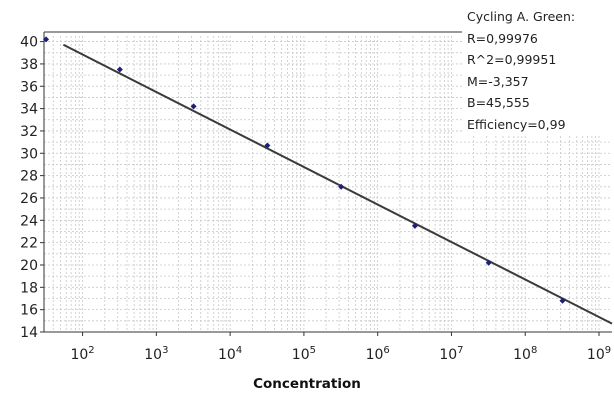 The height and width of the screenshot is (394, 614). Describe the element at coordinates (340, 354) in the screenshot. I see `x-tick-labels: 10² 10³ 10⁴ 10⁵ 10⁶ 10⁷ 10⁸ 10⁹` at that location.